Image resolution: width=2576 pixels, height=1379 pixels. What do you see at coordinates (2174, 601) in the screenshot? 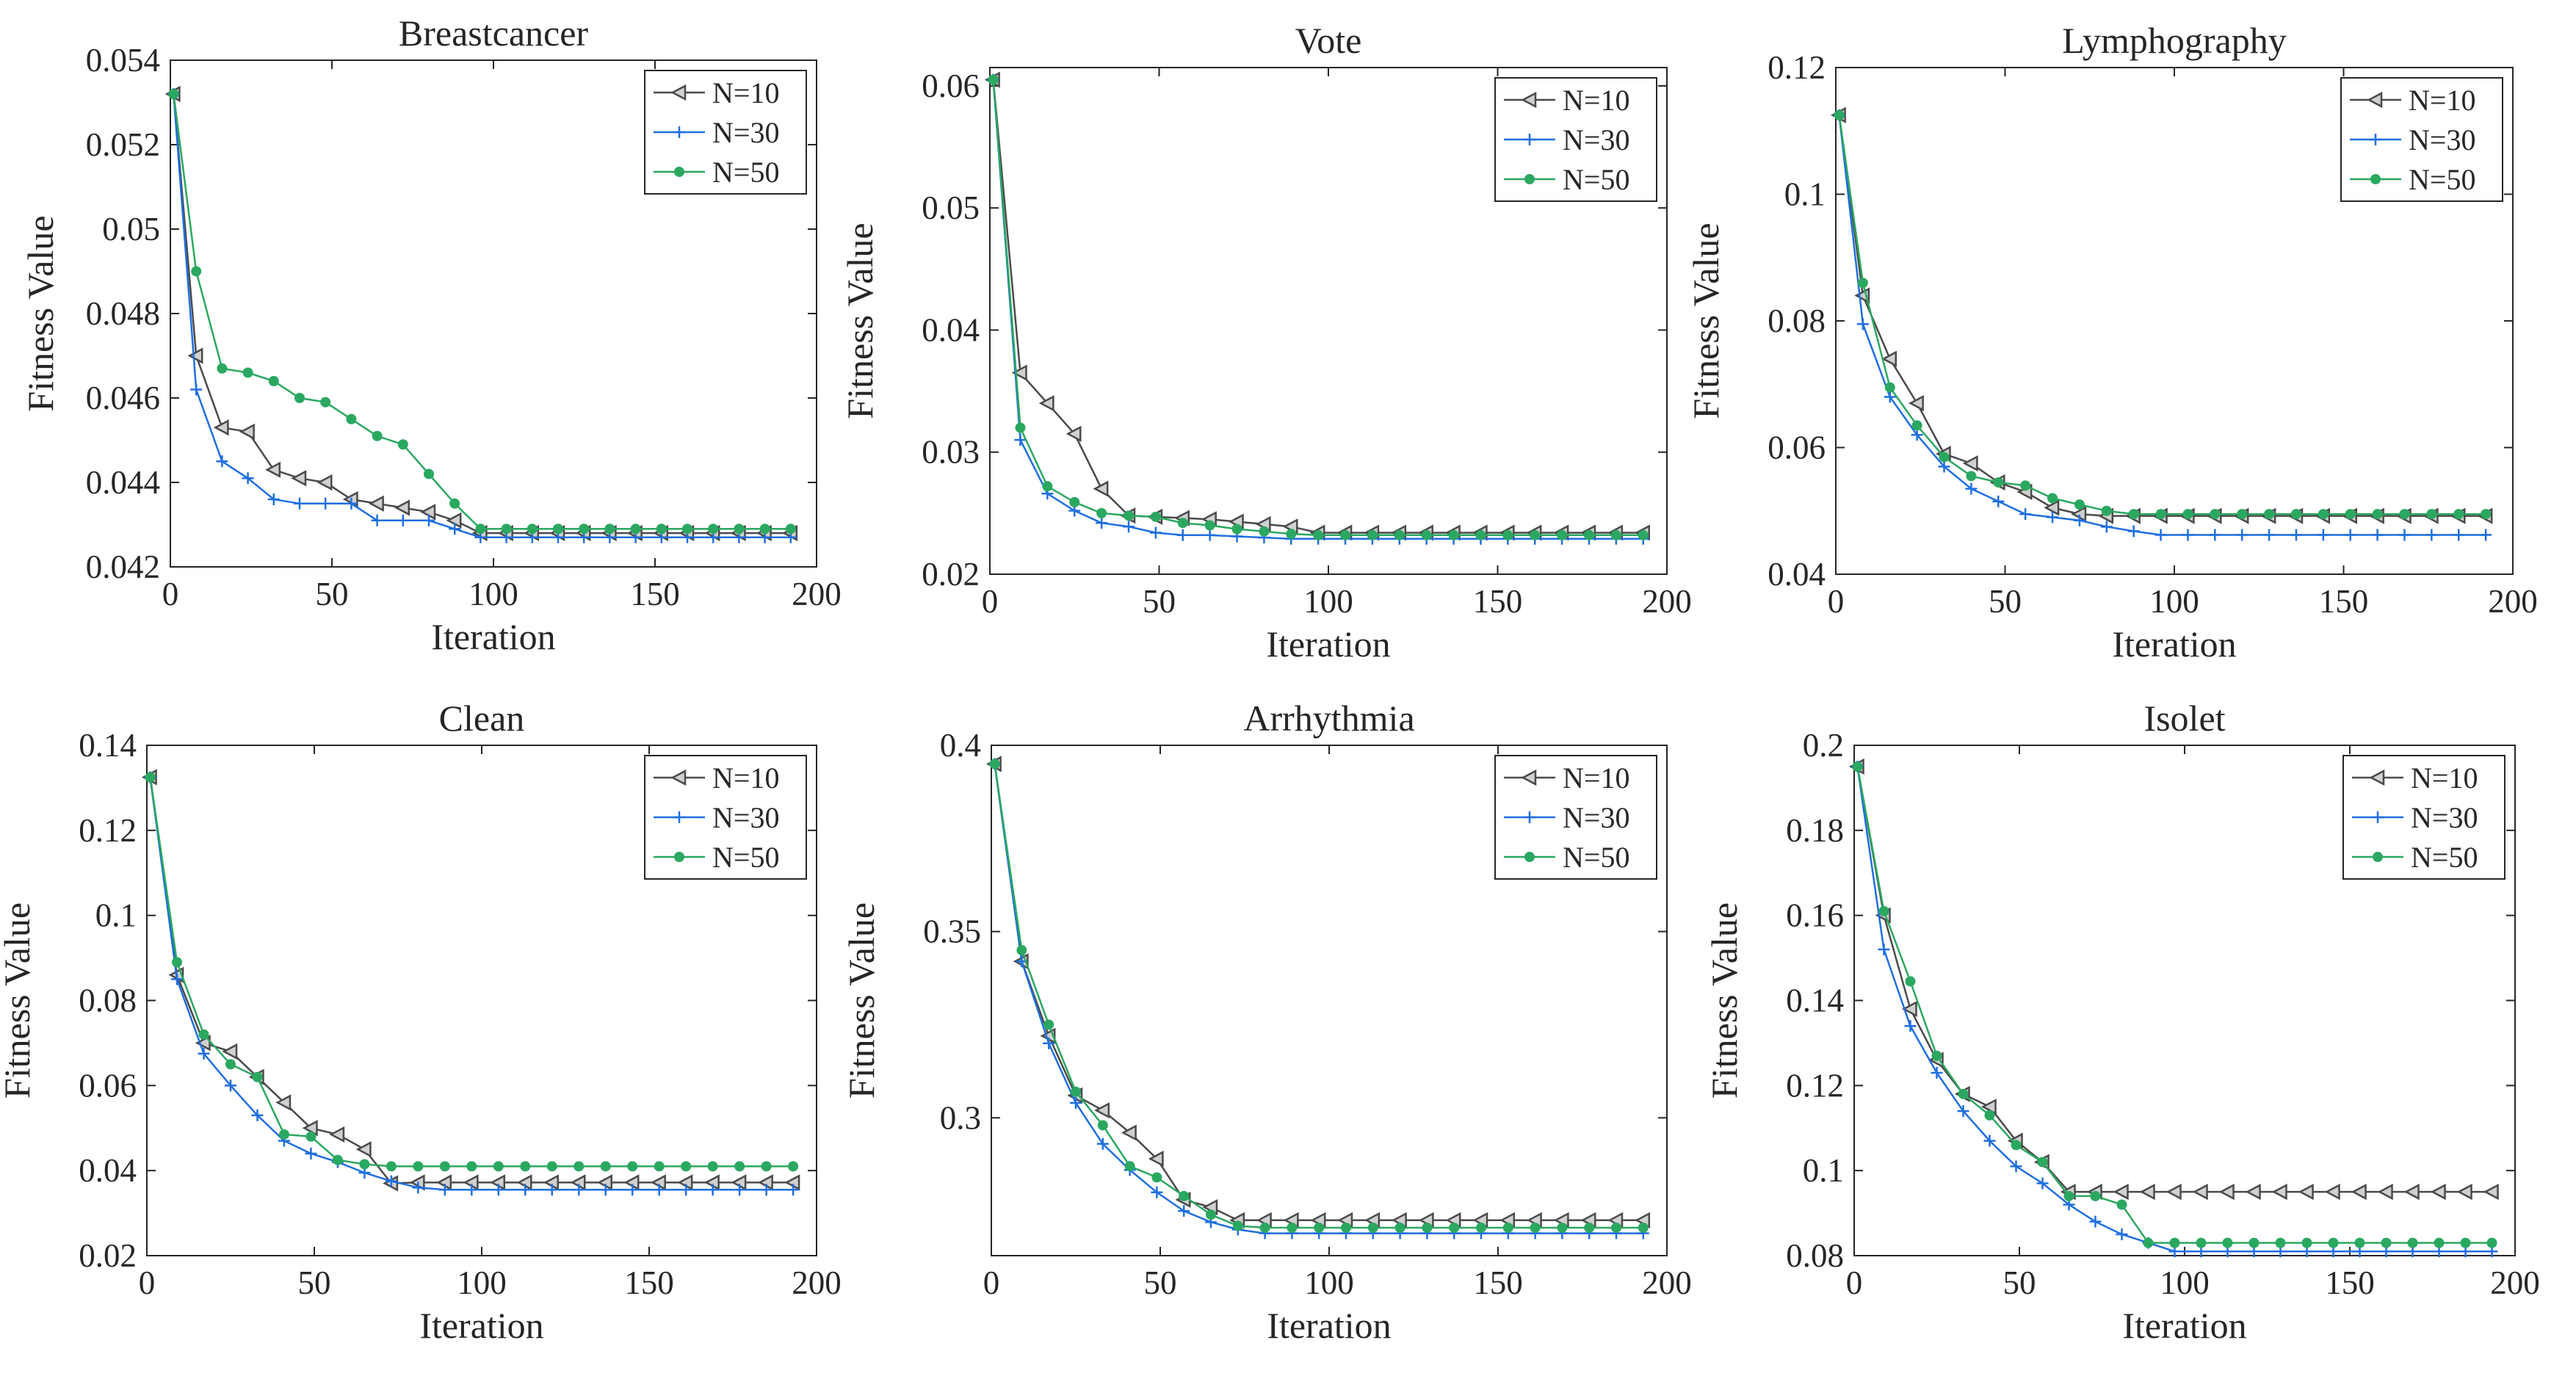
I see `x-tick-label: 100` at bounding box center [2174, 601].